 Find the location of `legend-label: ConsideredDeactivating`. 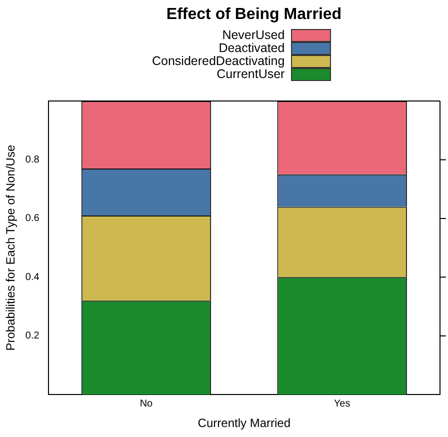

legend-label: ConsideredDeactivating is located at coordinates (218, 61).